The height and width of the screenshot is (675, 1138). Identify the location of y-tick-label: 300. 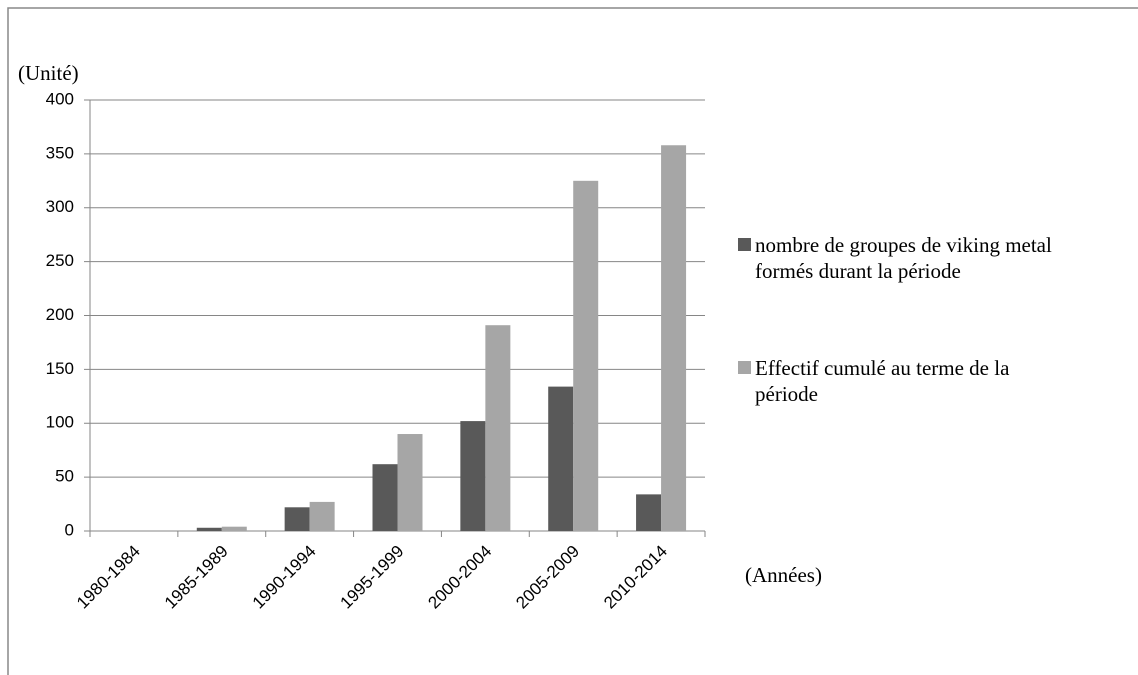
(60, 206).